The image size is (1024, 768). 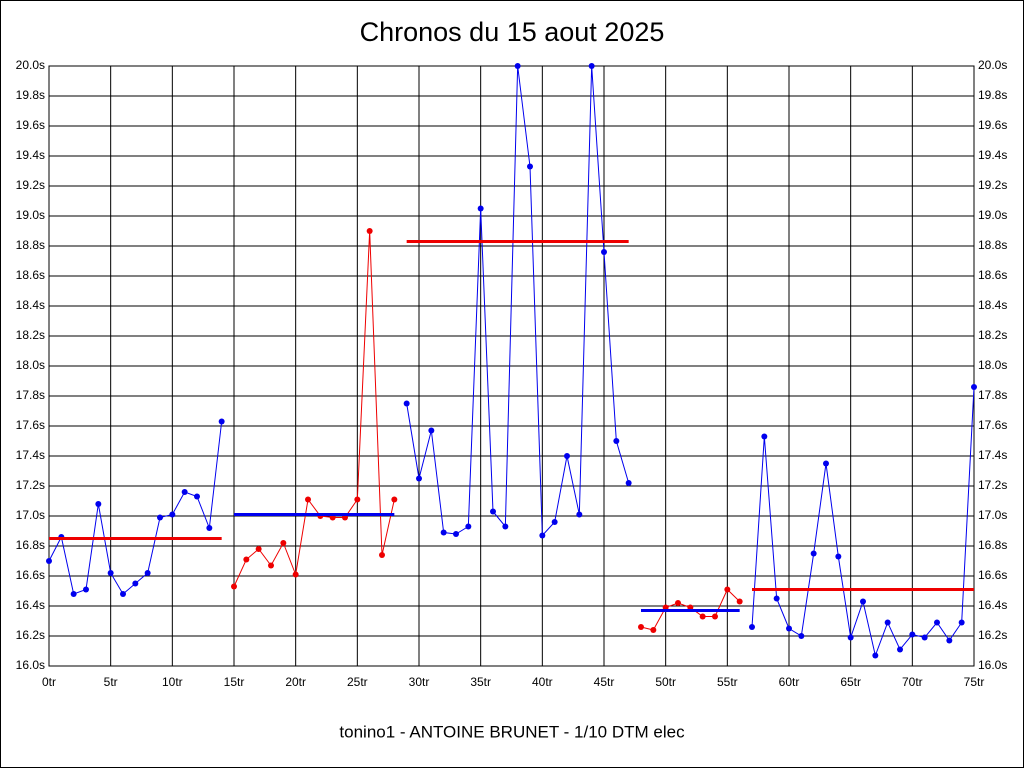 What do you see at coordinates (234, 682) in the screenshot?
I see `x-tick-label: 15tr` at bounding box center [234, 682].